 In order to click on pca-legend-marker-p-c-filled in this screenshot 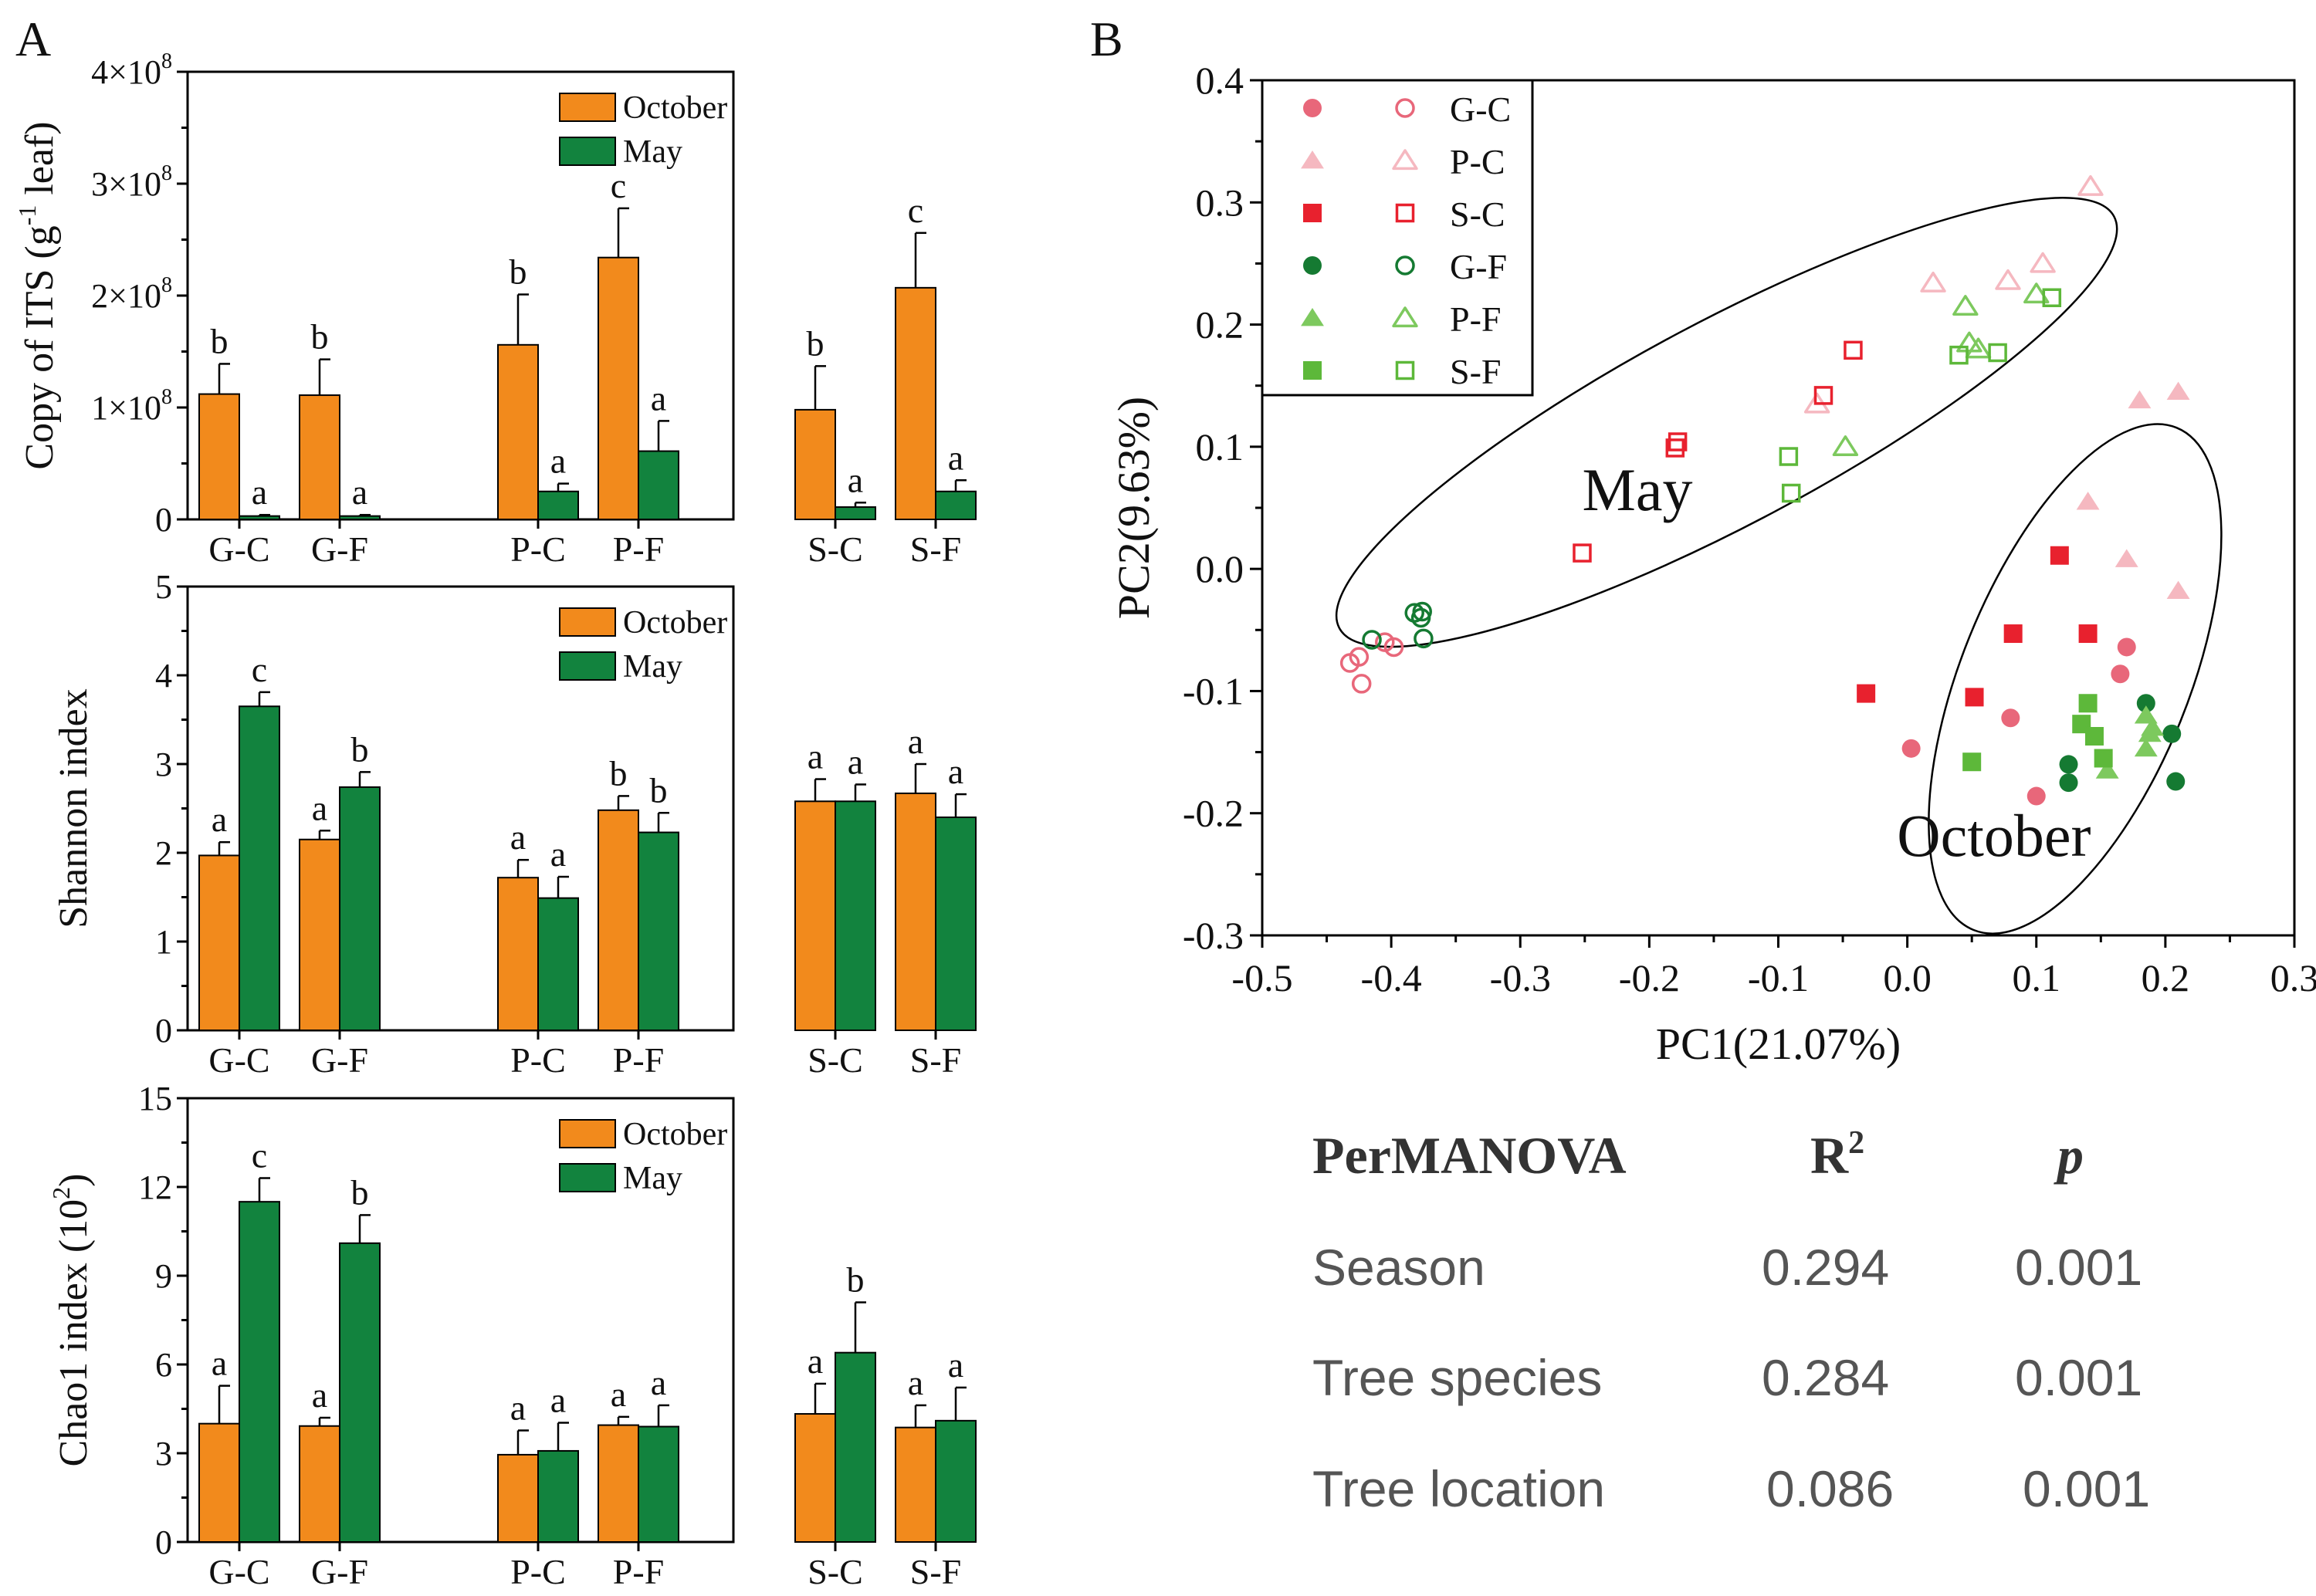, I will do `click(1312, 160)`.